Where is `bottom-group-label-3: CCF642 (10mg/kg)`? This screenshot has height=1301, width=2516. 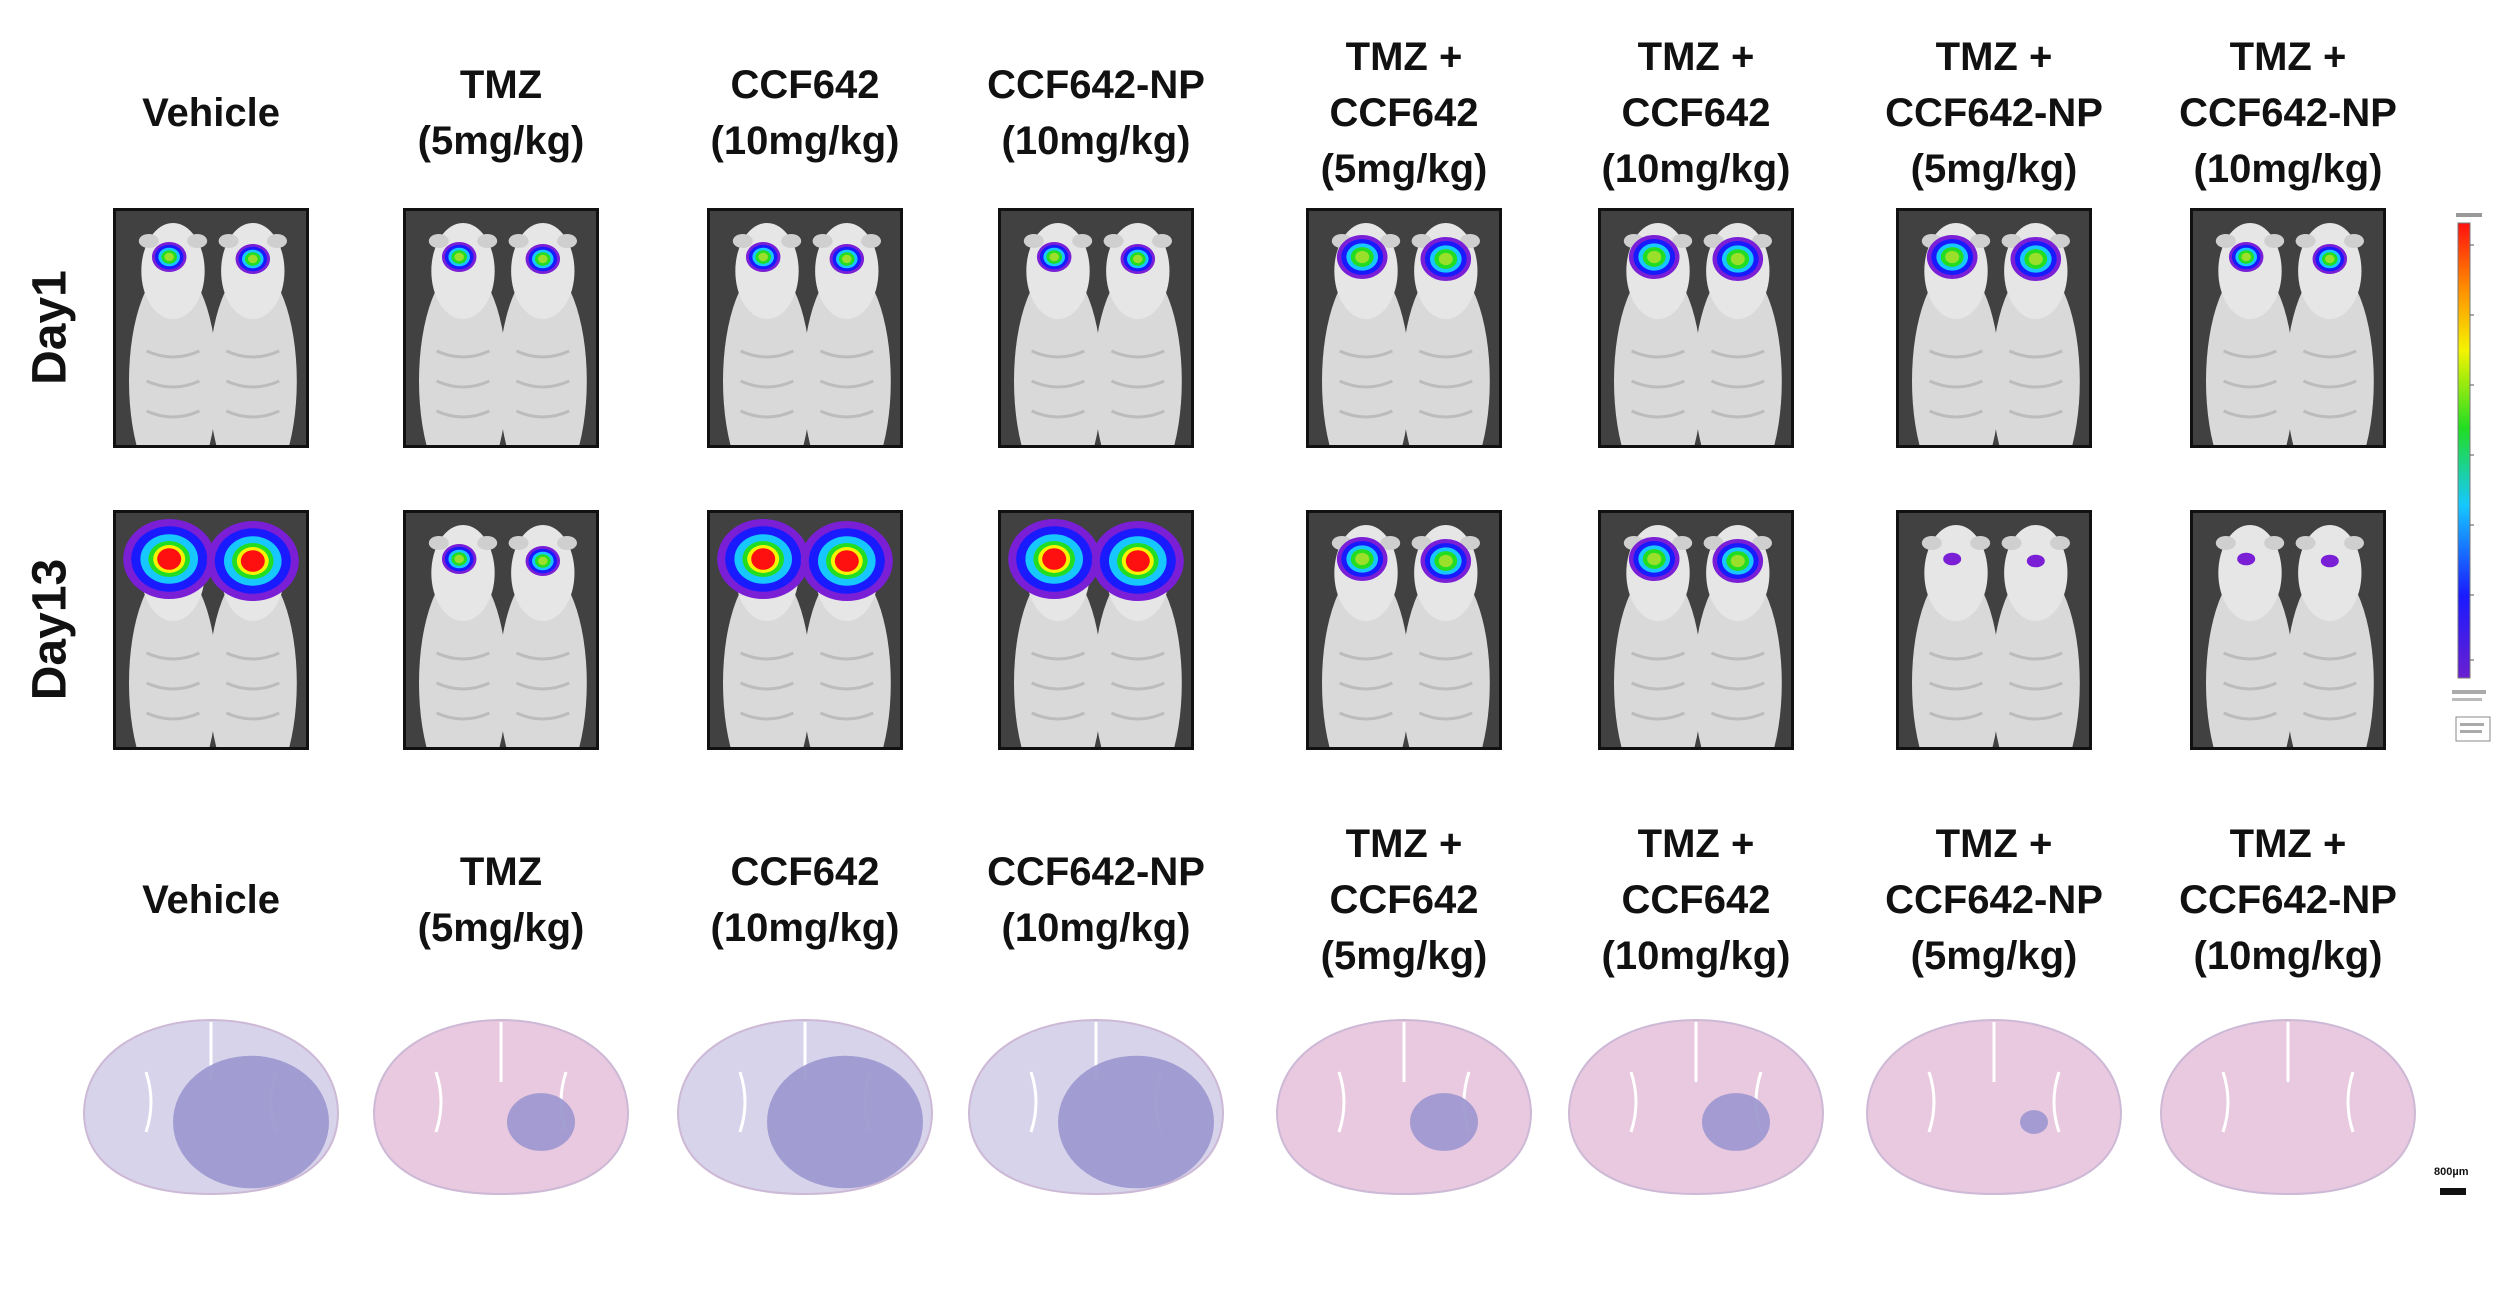 bottom-group-label-3: CCF642 (10mg/kg) is located at coordinates (805, 900).